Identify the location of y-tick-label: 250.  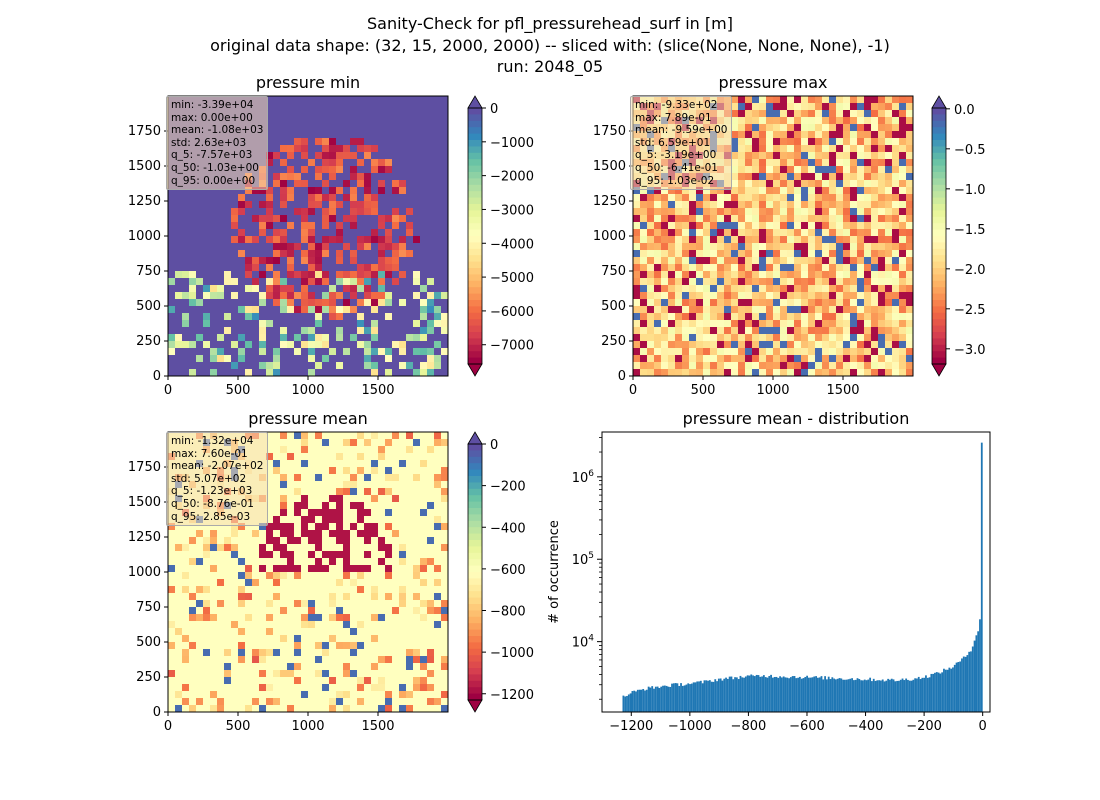
(613, 341).